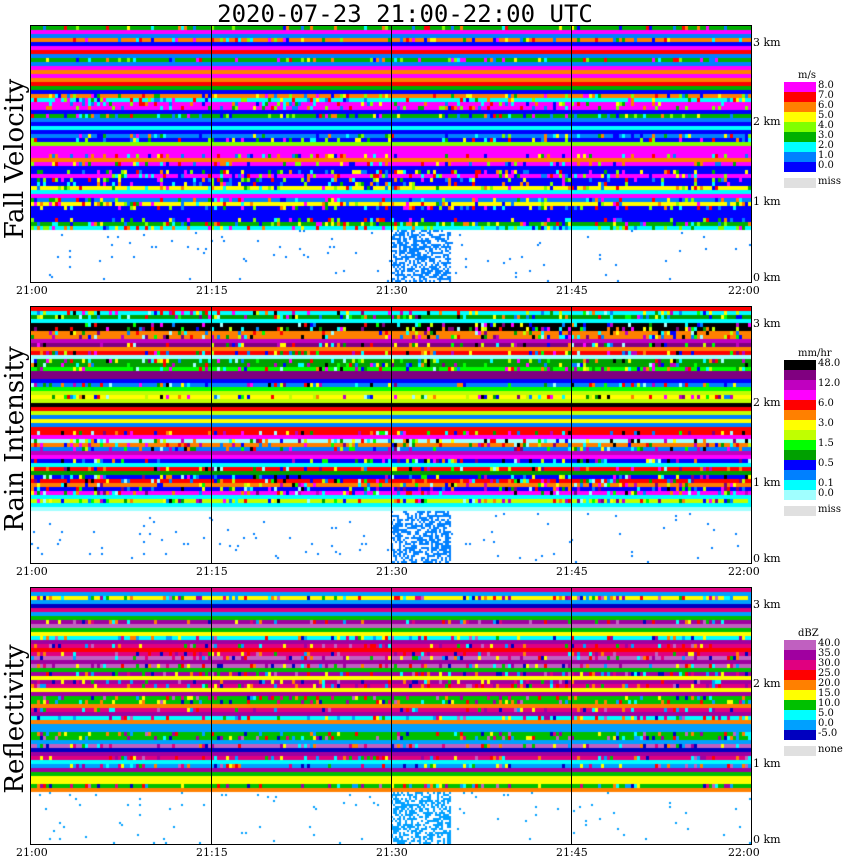 The image size is (850, 868). I want to click on x-tick-label: 21:15, so click(212, 290).